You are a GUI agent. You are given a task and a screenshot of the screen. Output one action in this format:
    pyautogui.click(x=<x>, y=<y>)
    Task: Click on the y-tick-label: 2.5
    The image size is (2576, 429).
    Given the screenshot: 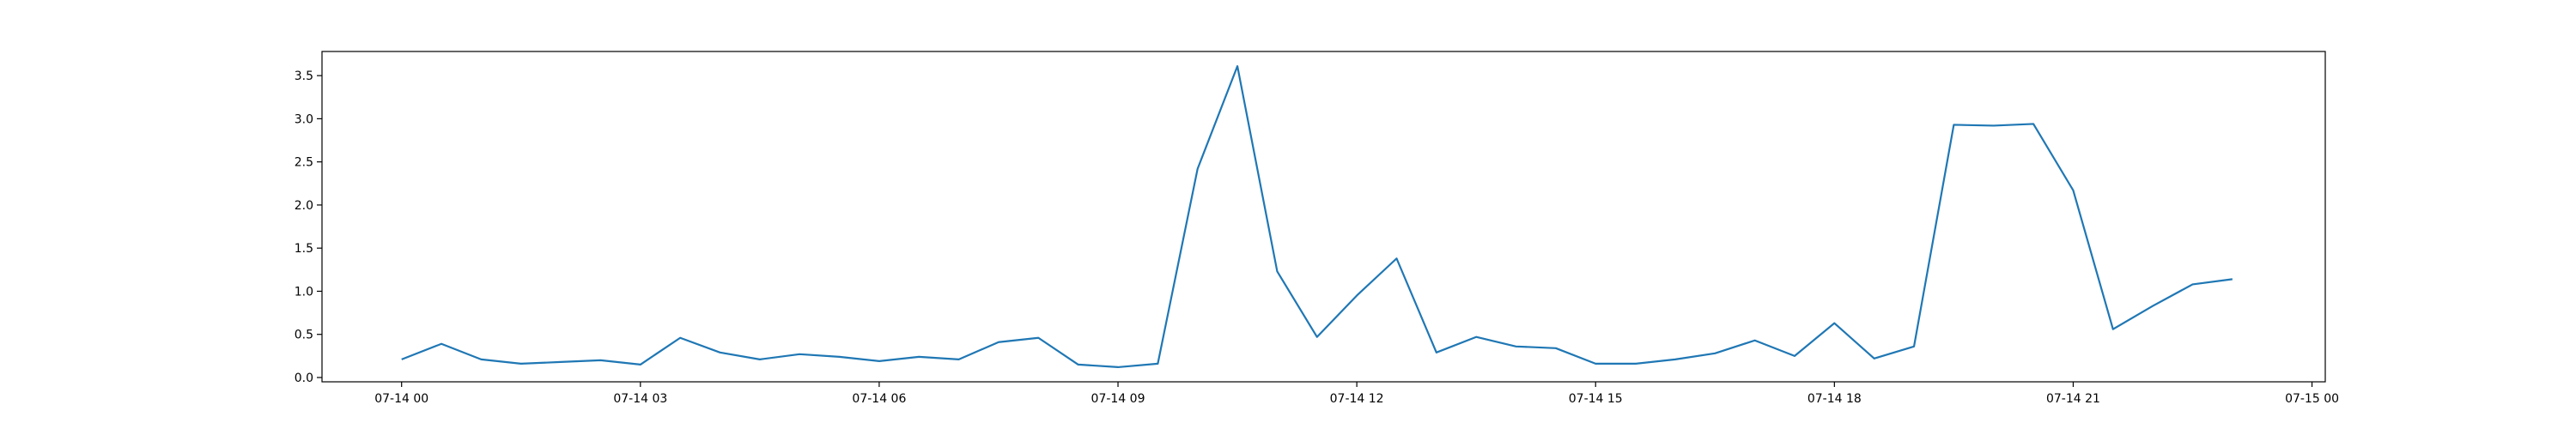 What is the action you would take?
    pyautogui.click(x=304, y=163)
    